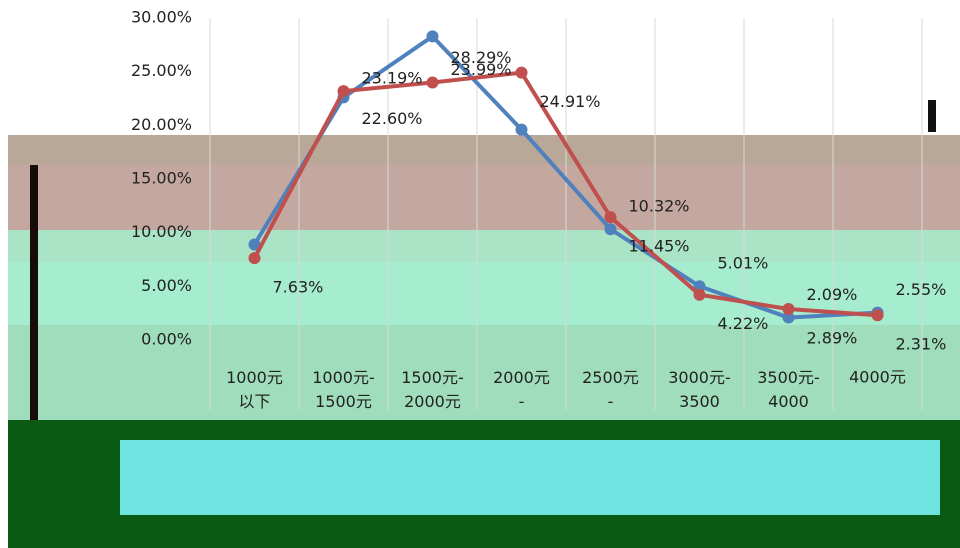  What do you see at coordinates (921, 344) in the screenshot?
I see `data-label: 2.31%` at bounding box center [921, 344].